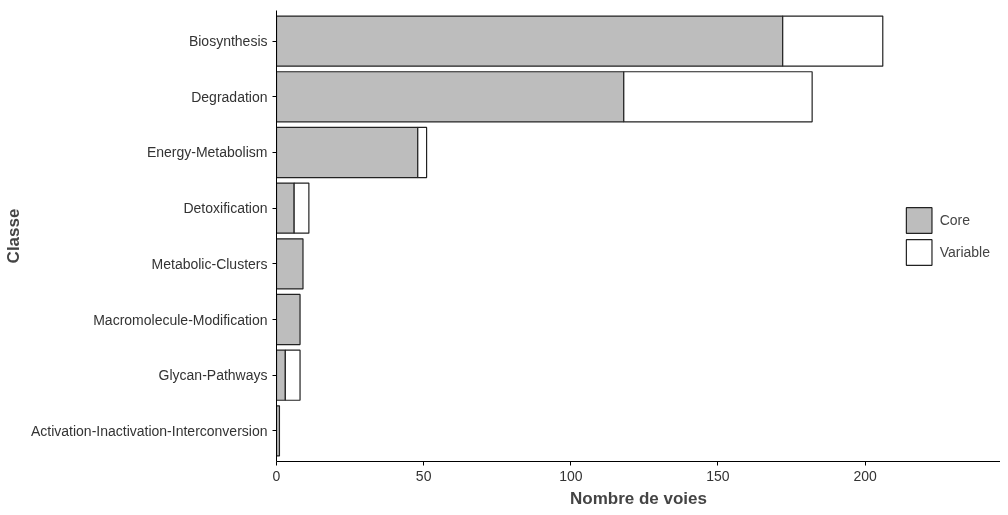 The width and height of the screenshot is (1008, 515). Describe the element at coordinates (865, 475) in the screenshot. I see `x-tick-label: 200` at that location.